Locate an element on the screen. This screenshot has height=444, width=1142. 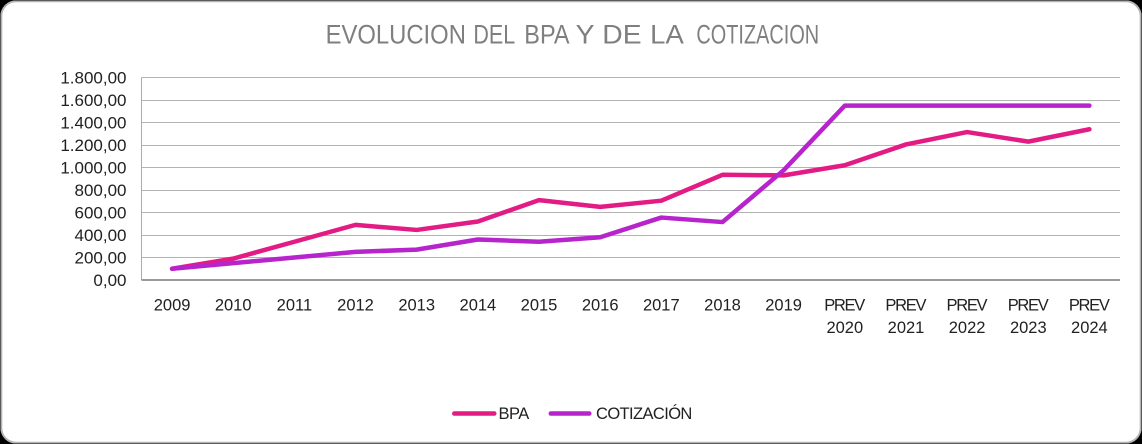
svg-text: 2016 is located at coordinates (600, 306).